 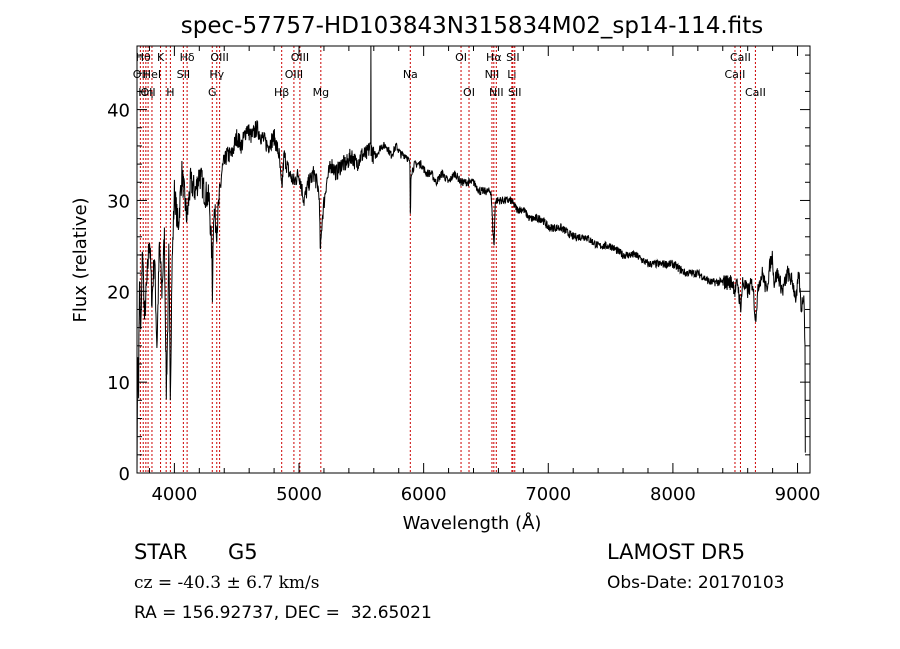 I want to click on y-tick-label: 0, so click(x=124, y=474).